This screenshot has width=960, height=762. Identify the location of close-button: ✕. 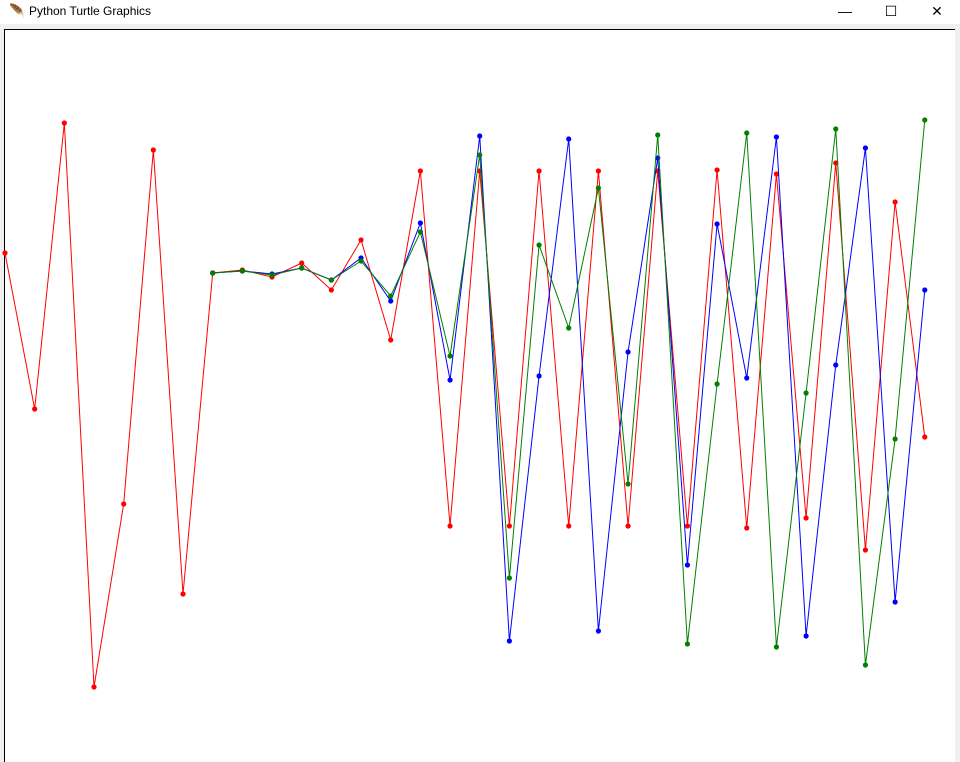
(937, 10).